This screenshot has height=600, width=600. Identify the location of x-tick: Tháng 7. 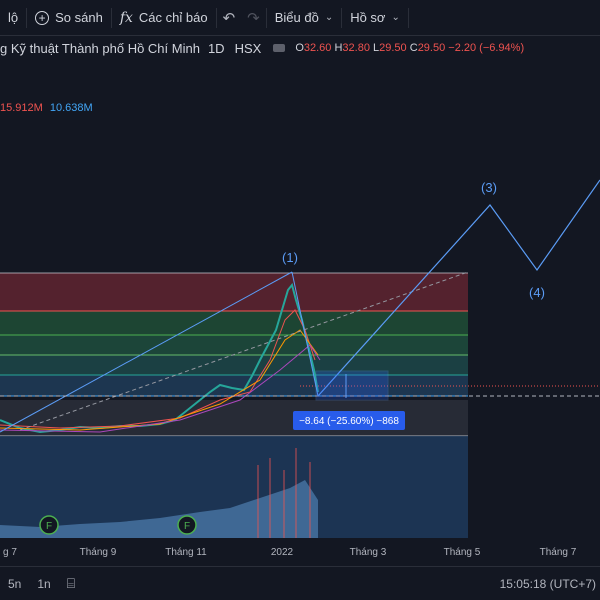
(558, 552).